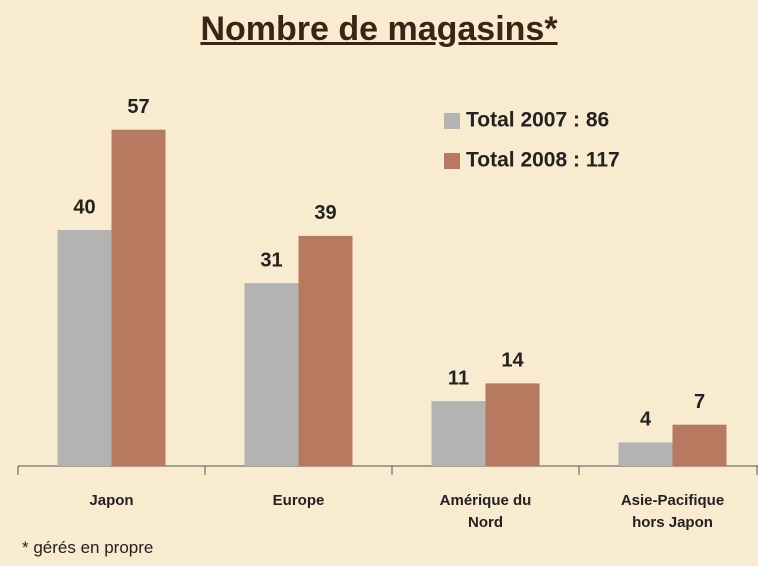  I want to click on data-label: 31, so click(271, 260).